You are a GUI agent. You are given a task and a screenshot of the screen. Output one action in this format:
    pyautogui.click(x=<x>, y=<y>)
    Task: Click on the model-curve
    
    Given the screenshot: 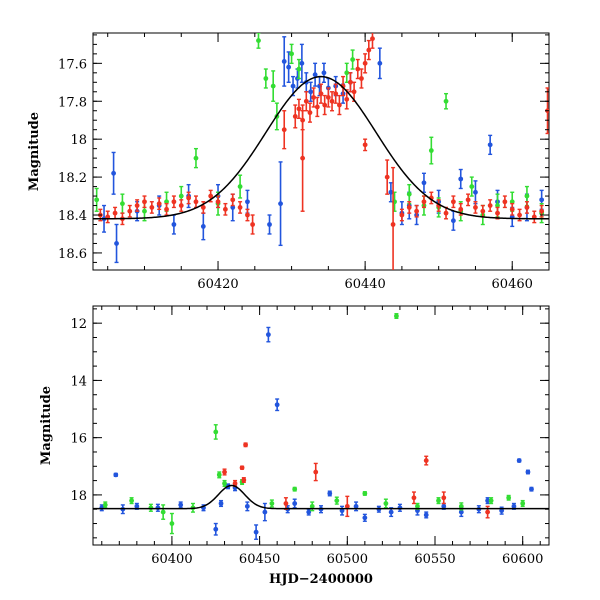 What is the action you would take?
    pyautogui.click(x=321, y=497)
    